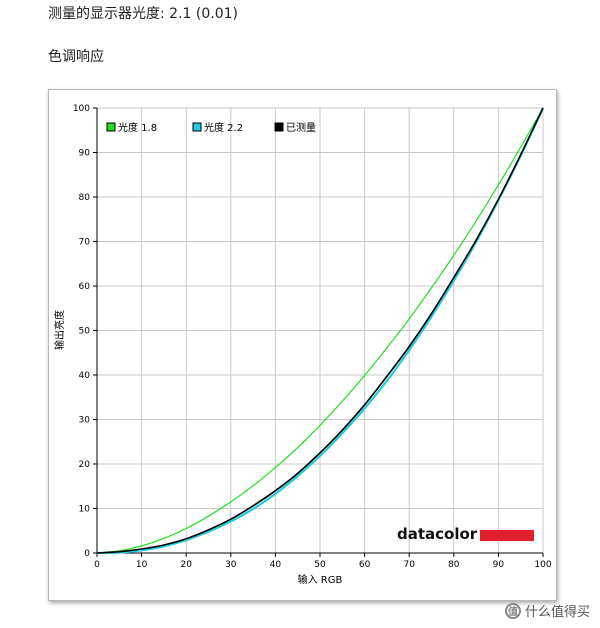 The width and height of the screenshot is (600, 628). Describe the element at coordinates (499, 565) in the screenshot. I see `x-tick-label: 90` at that location.